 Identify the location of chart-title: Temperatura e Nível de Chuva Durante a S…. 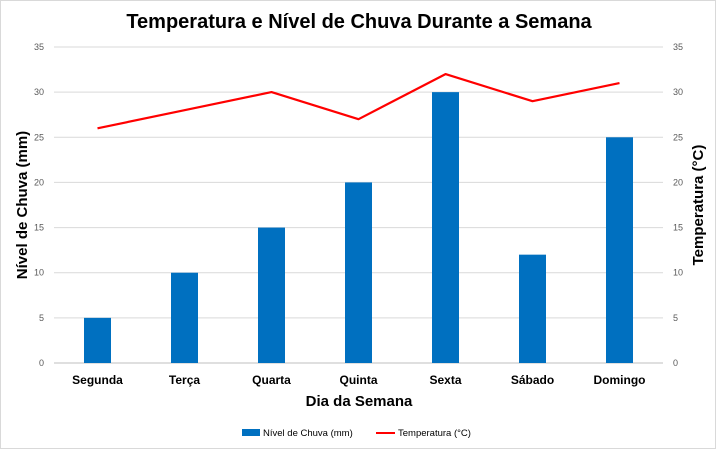
(359, 22).